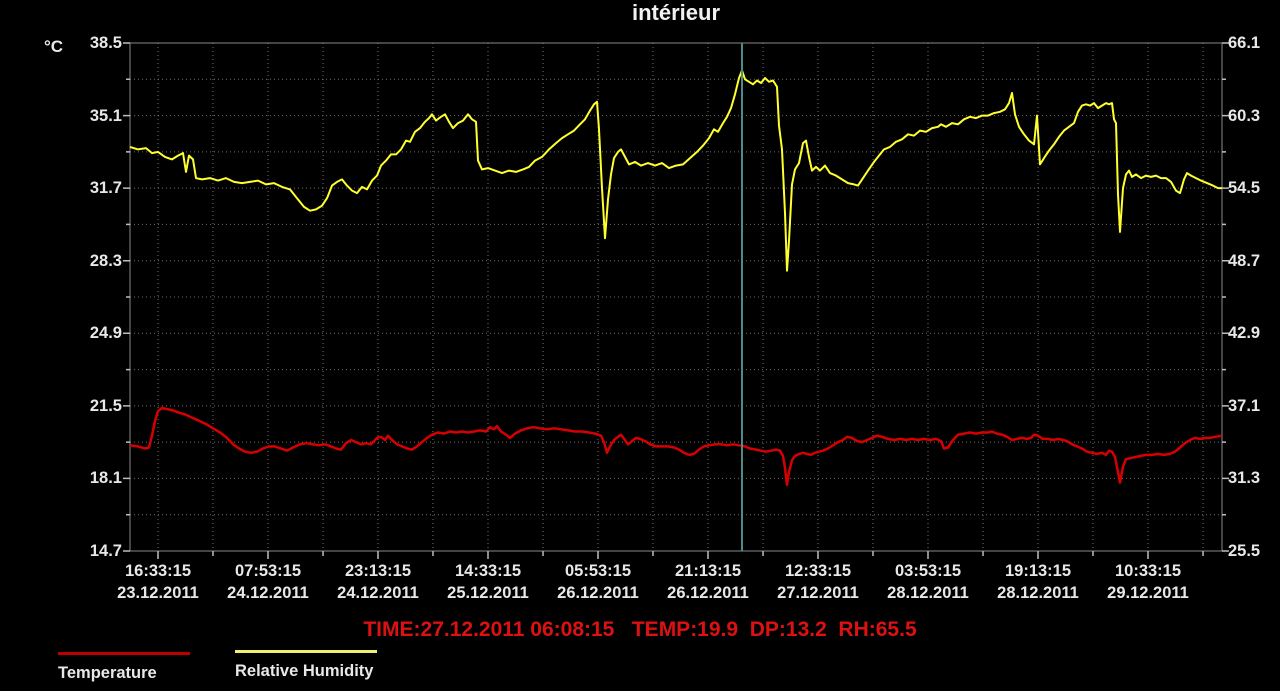 The height and width of the screenshot is (691, 1280). I want to click on x-axis-tick-label: 23:13:15 24.12.2011, so click(378, 582).